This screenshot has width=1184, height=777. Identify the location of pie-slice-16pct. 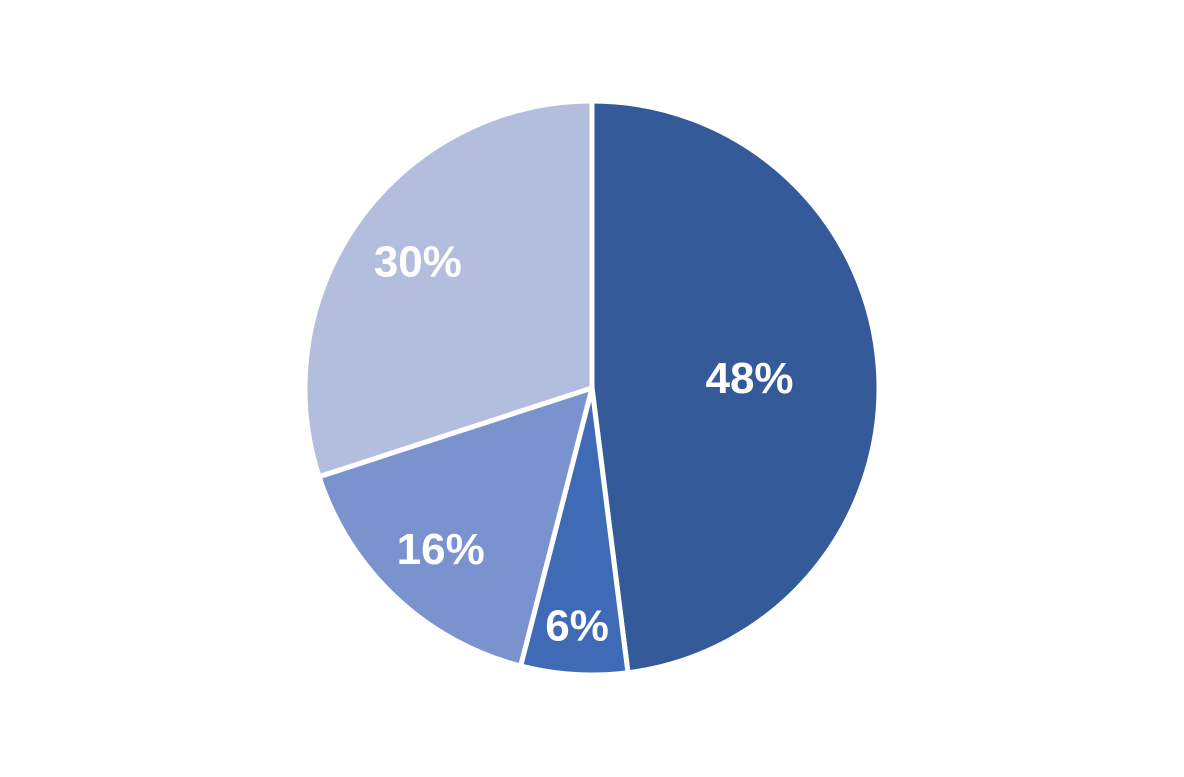
(455, 527).